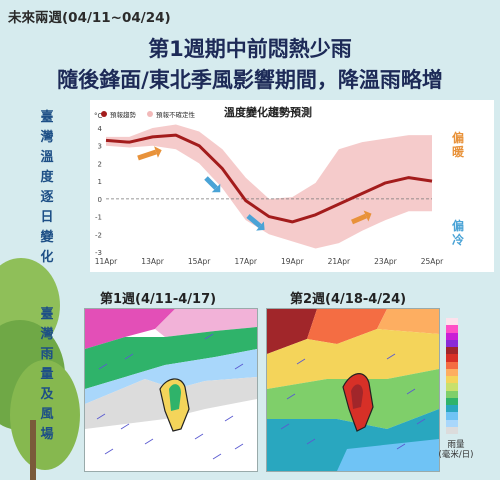 This screenshot has width=500, height=480. Describe the element at coordinates (245, 261) in the screenshot. I see `x-tick-label: 17Apr` at that location.